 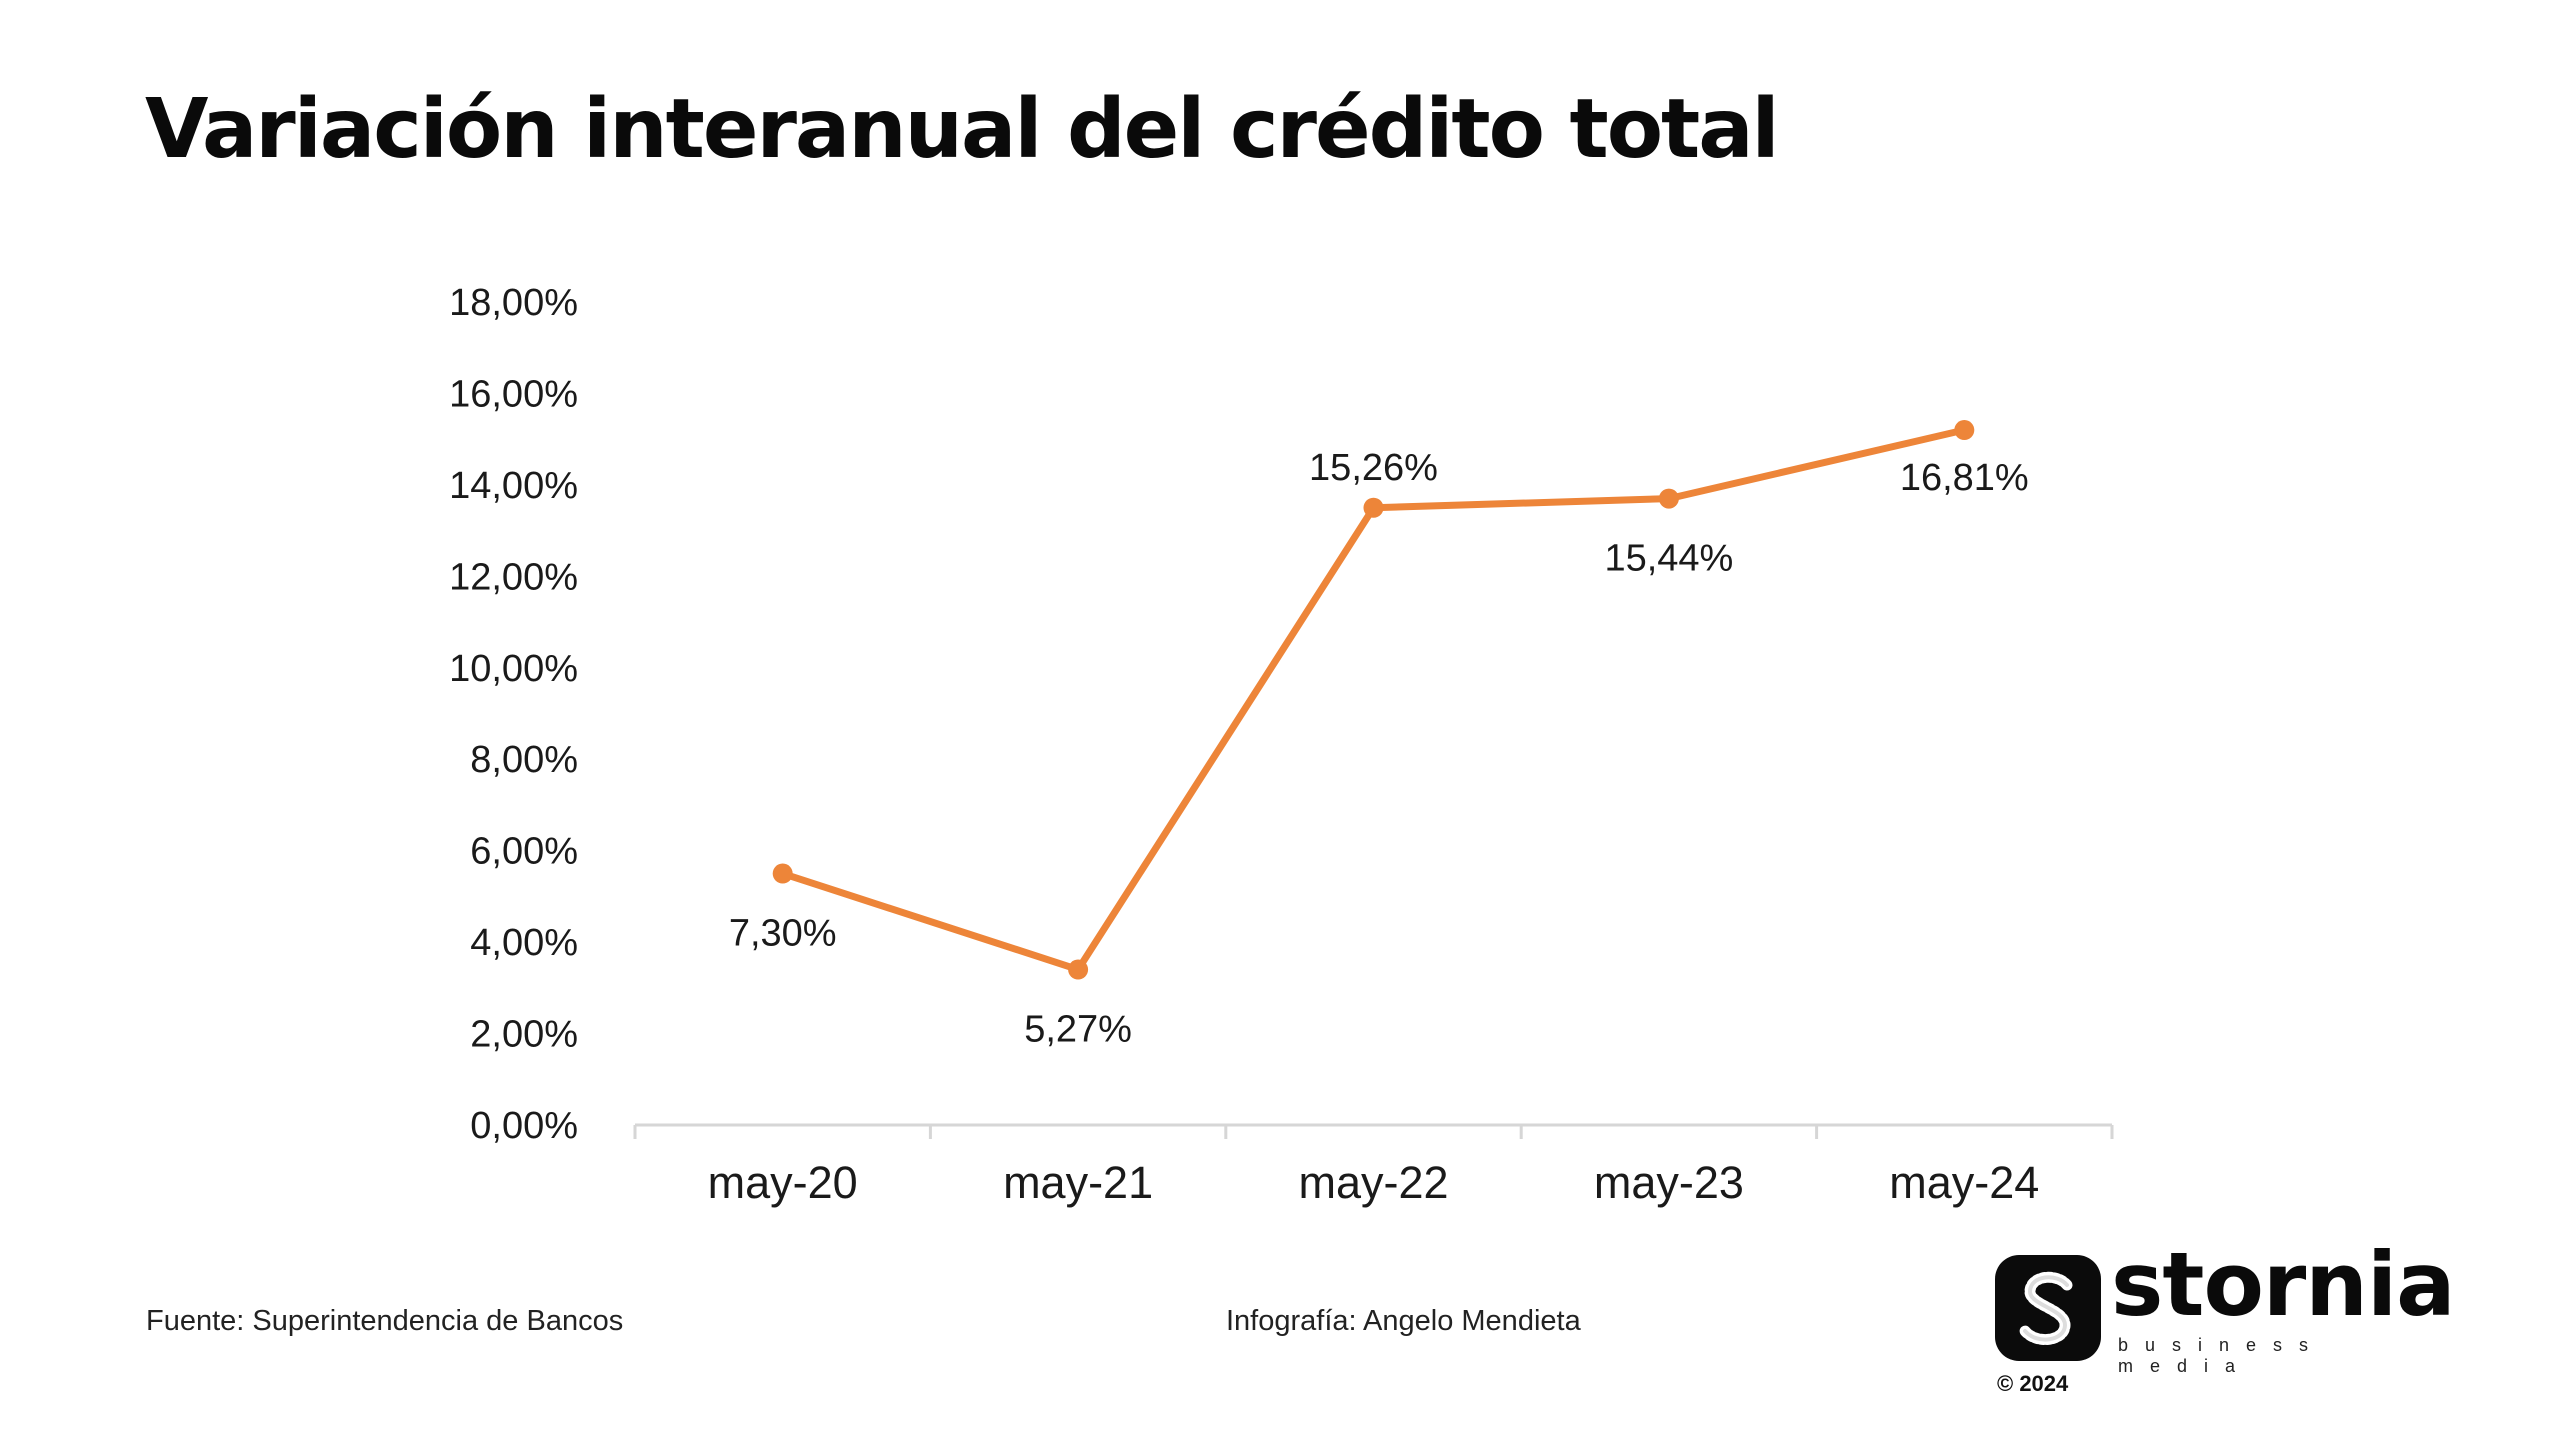 What do you see at coordinates (1373, 468) in the screenshot?
I see `data-label: 15,26%` at bounding box center [1373, 468].